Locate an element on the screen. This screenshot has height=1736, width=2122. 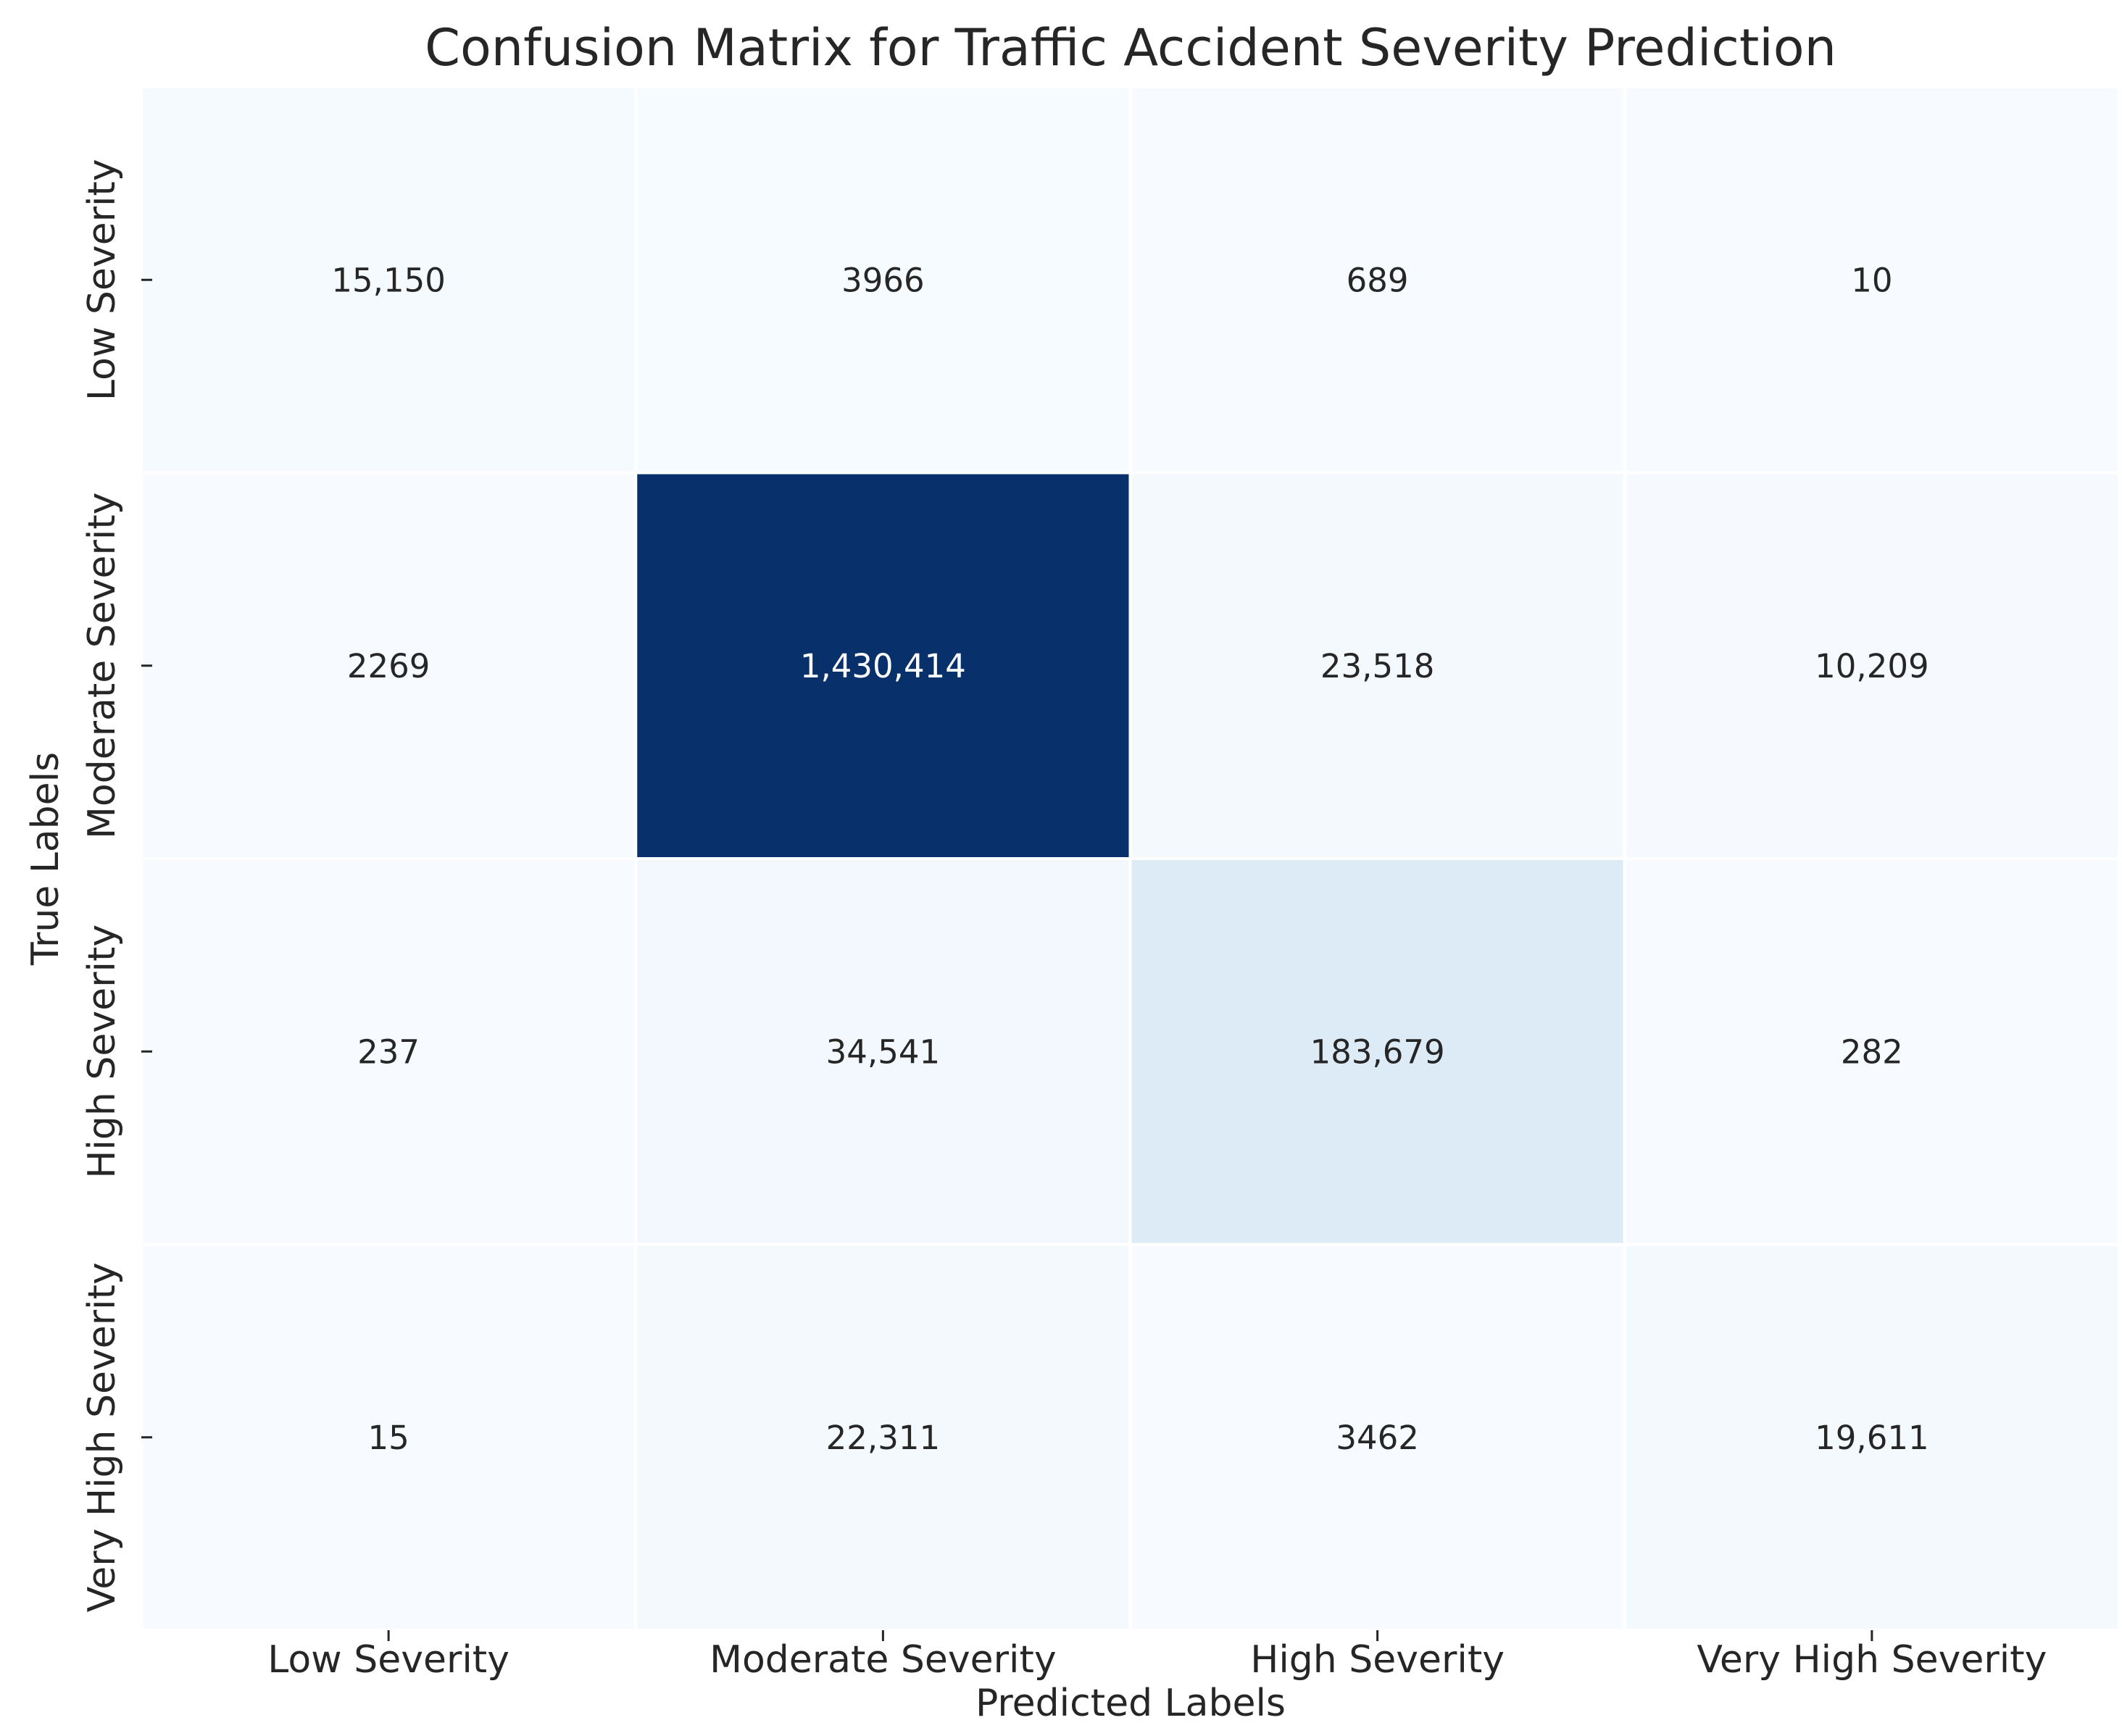
cell-value-label: 183,679 is located at coordinates (1378, 1051).